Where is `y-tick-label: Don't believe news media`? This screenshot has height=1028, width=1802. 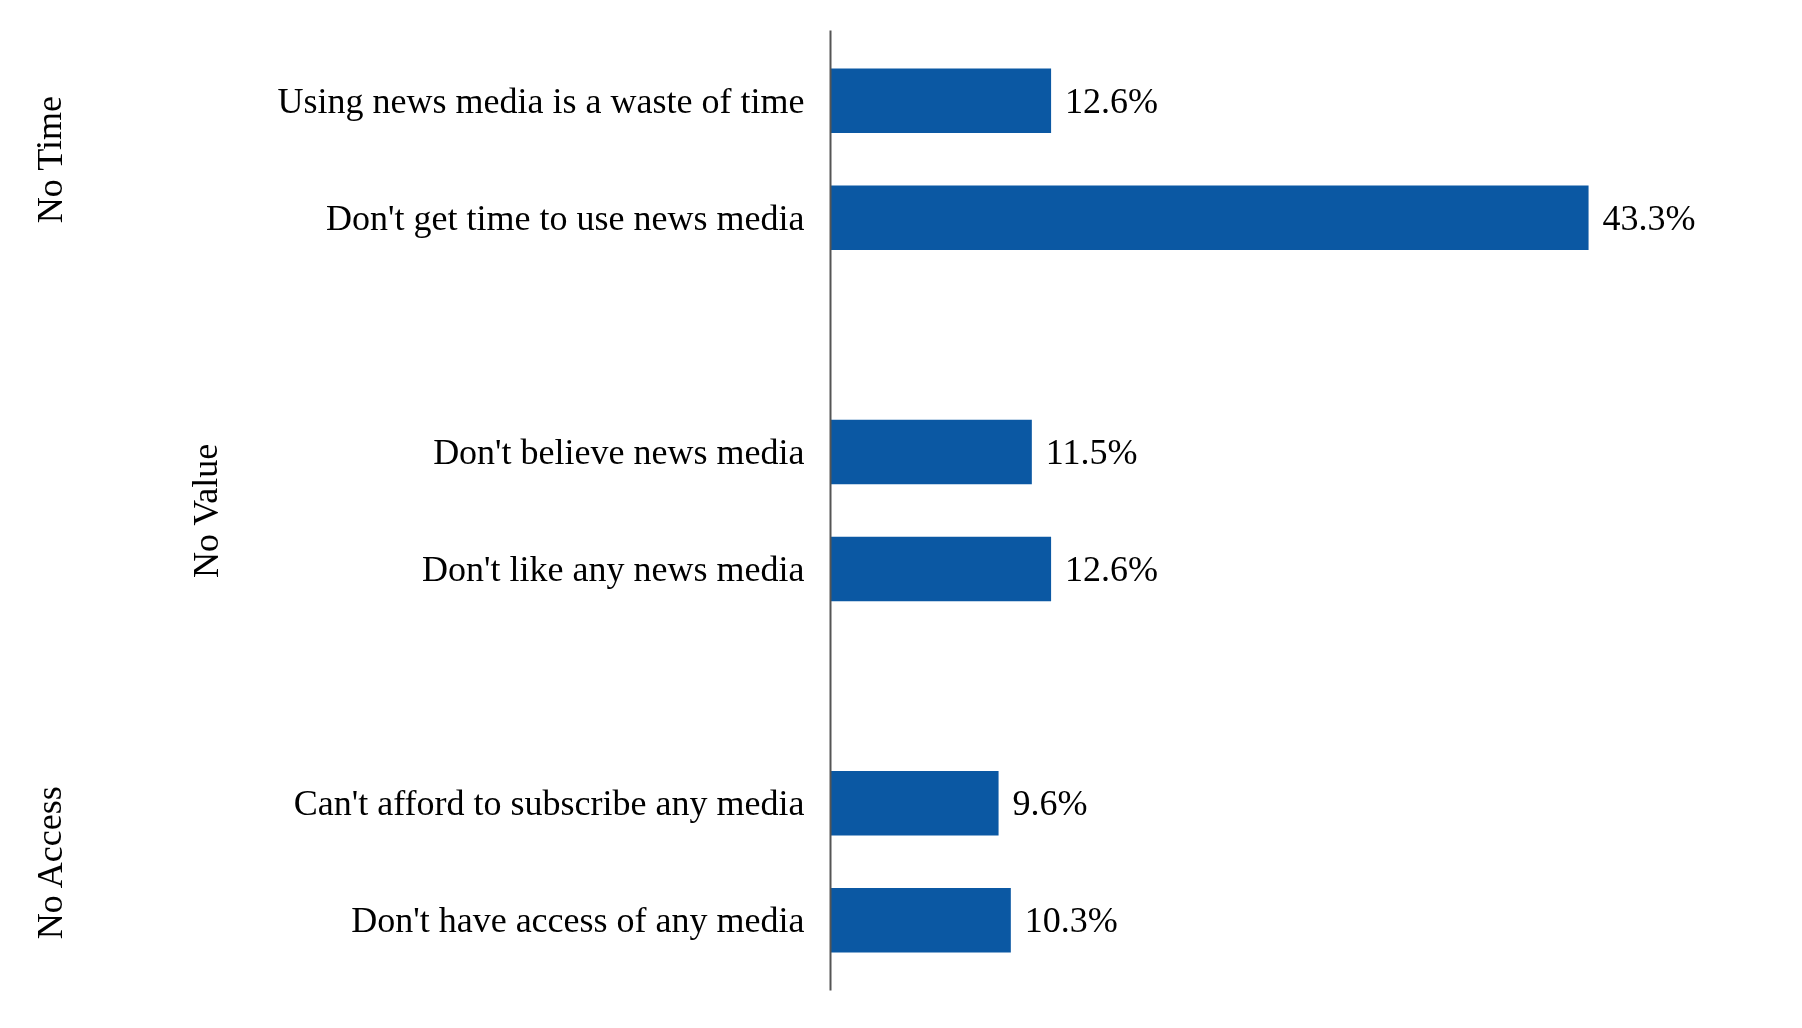 y-tick-label: Don't believe news media is located at coordinates (619, 451).